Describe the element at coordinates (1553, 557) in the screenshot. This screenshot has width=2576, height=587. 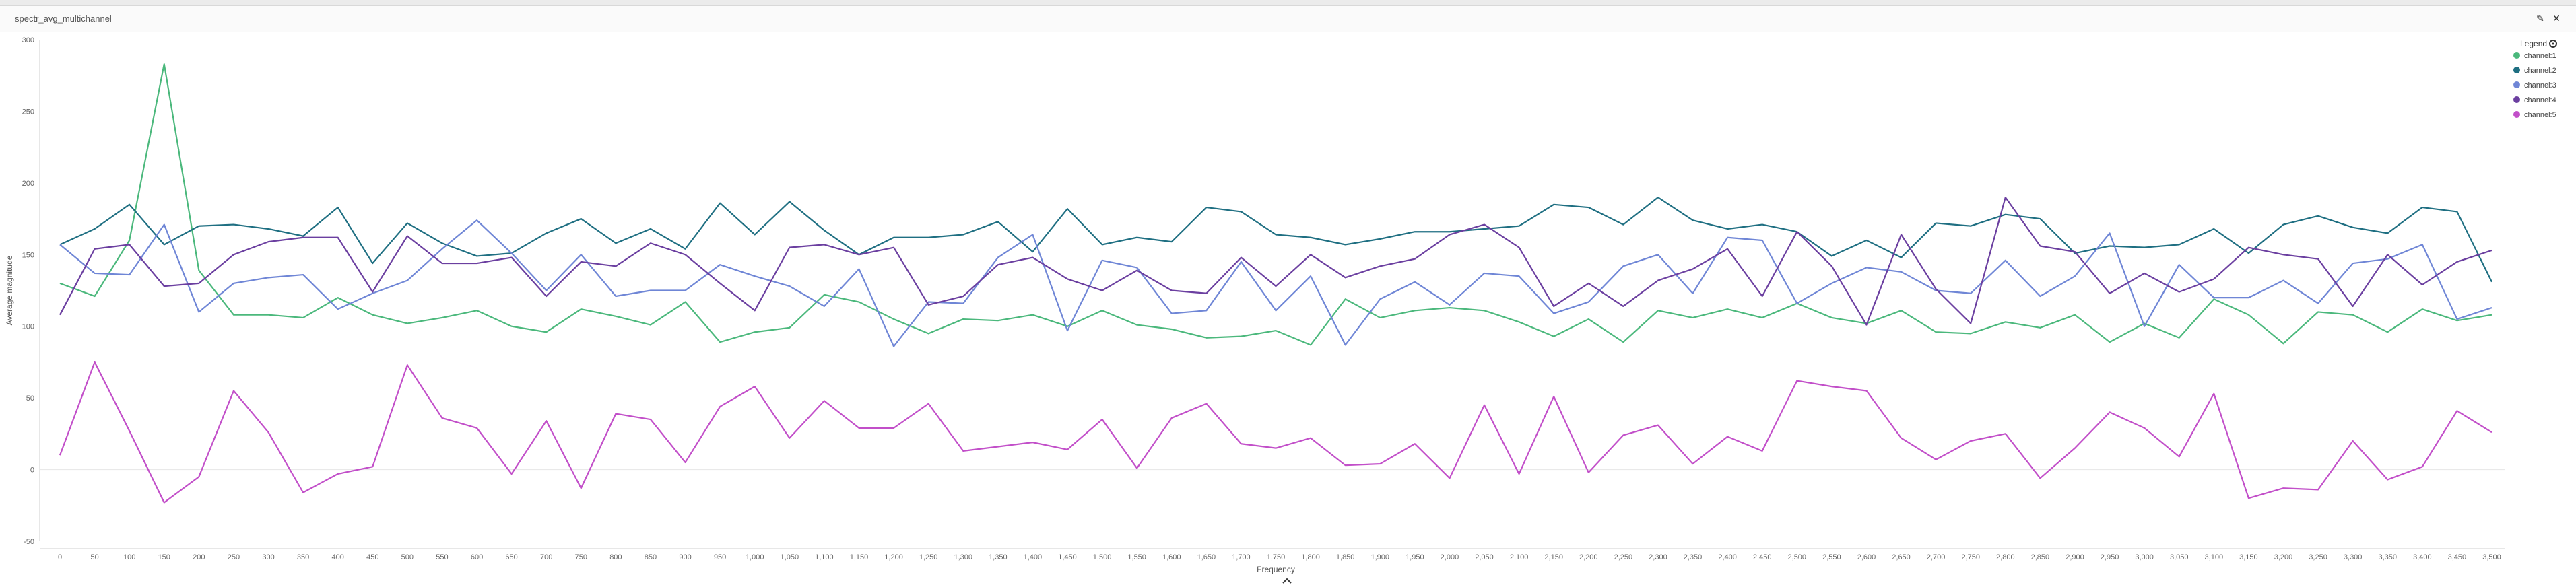
I see `x-tick-label: 2,150` at that location.